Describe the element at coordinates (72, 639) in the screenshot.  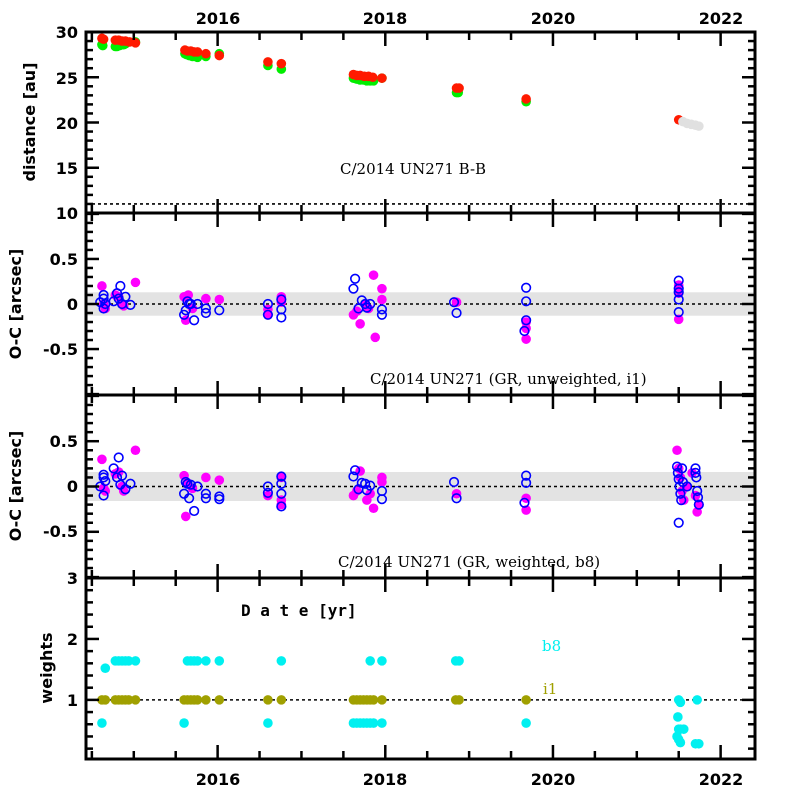
I see `y-tick-label-weights: 2` at that location.